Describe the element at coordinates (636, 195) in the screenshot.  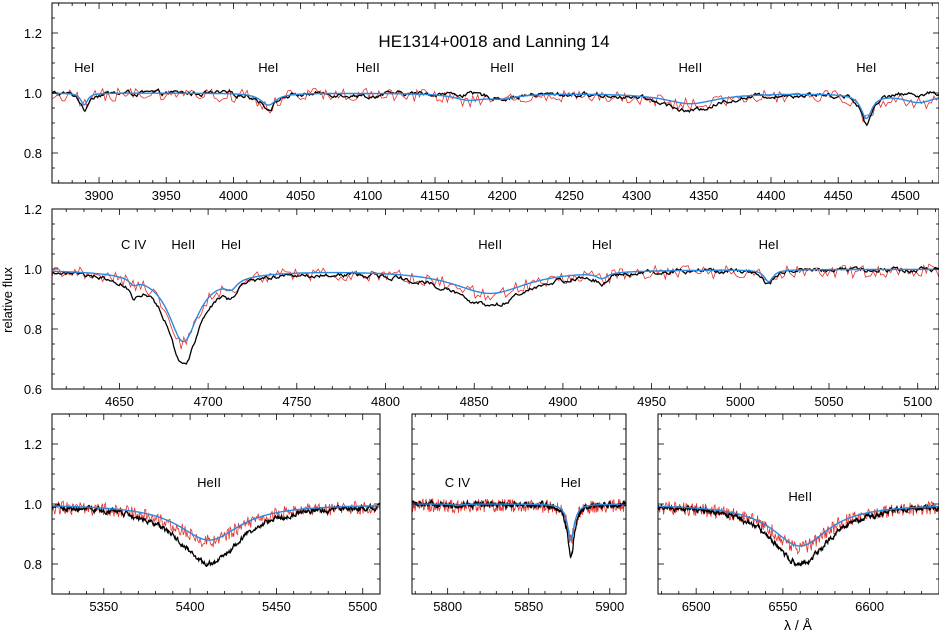
I see `x-tick-label: 4300` at that location.